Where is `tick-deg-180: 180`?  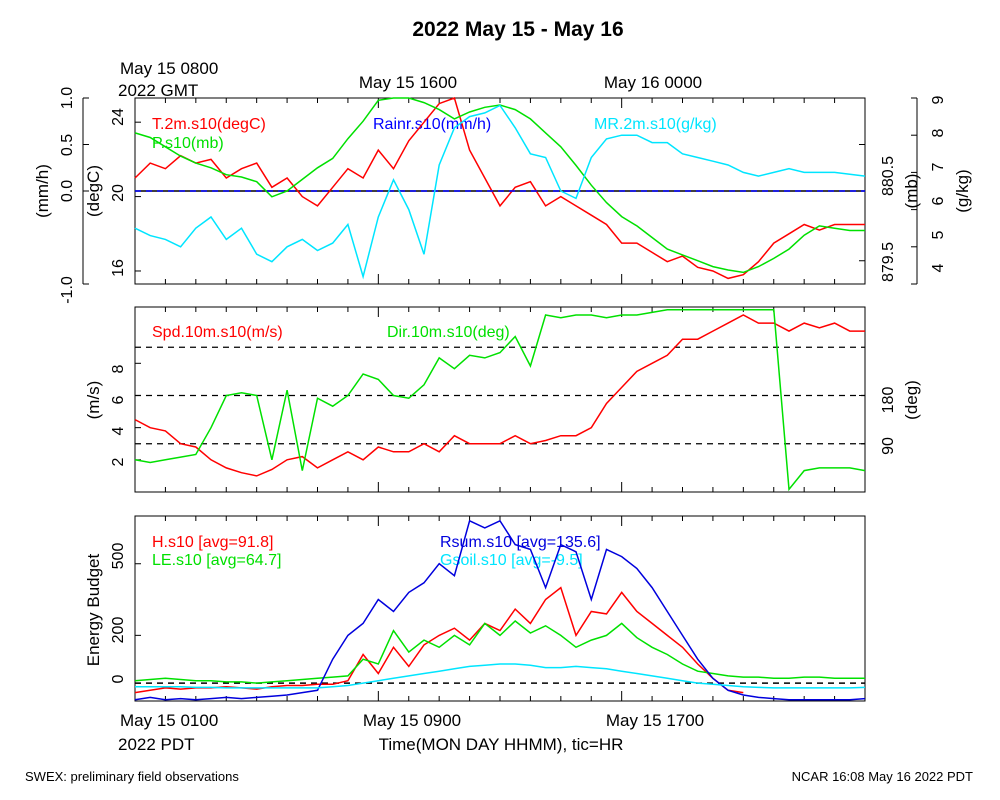
tick-deg-180: 180 is located at coordinates (888, 400).